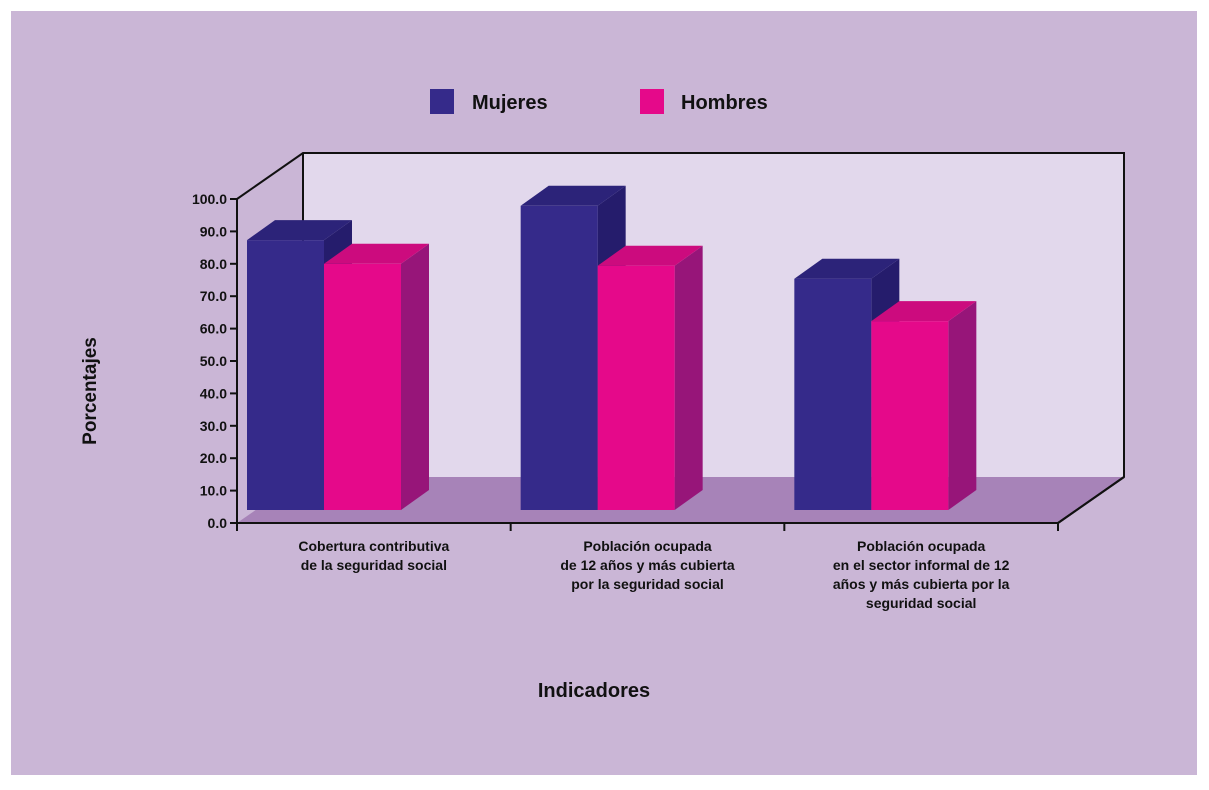 The image size is (1209, 790). Describe the element at coordinates (1091, 500) in the screenshot. I see `floor-edge` at that location.